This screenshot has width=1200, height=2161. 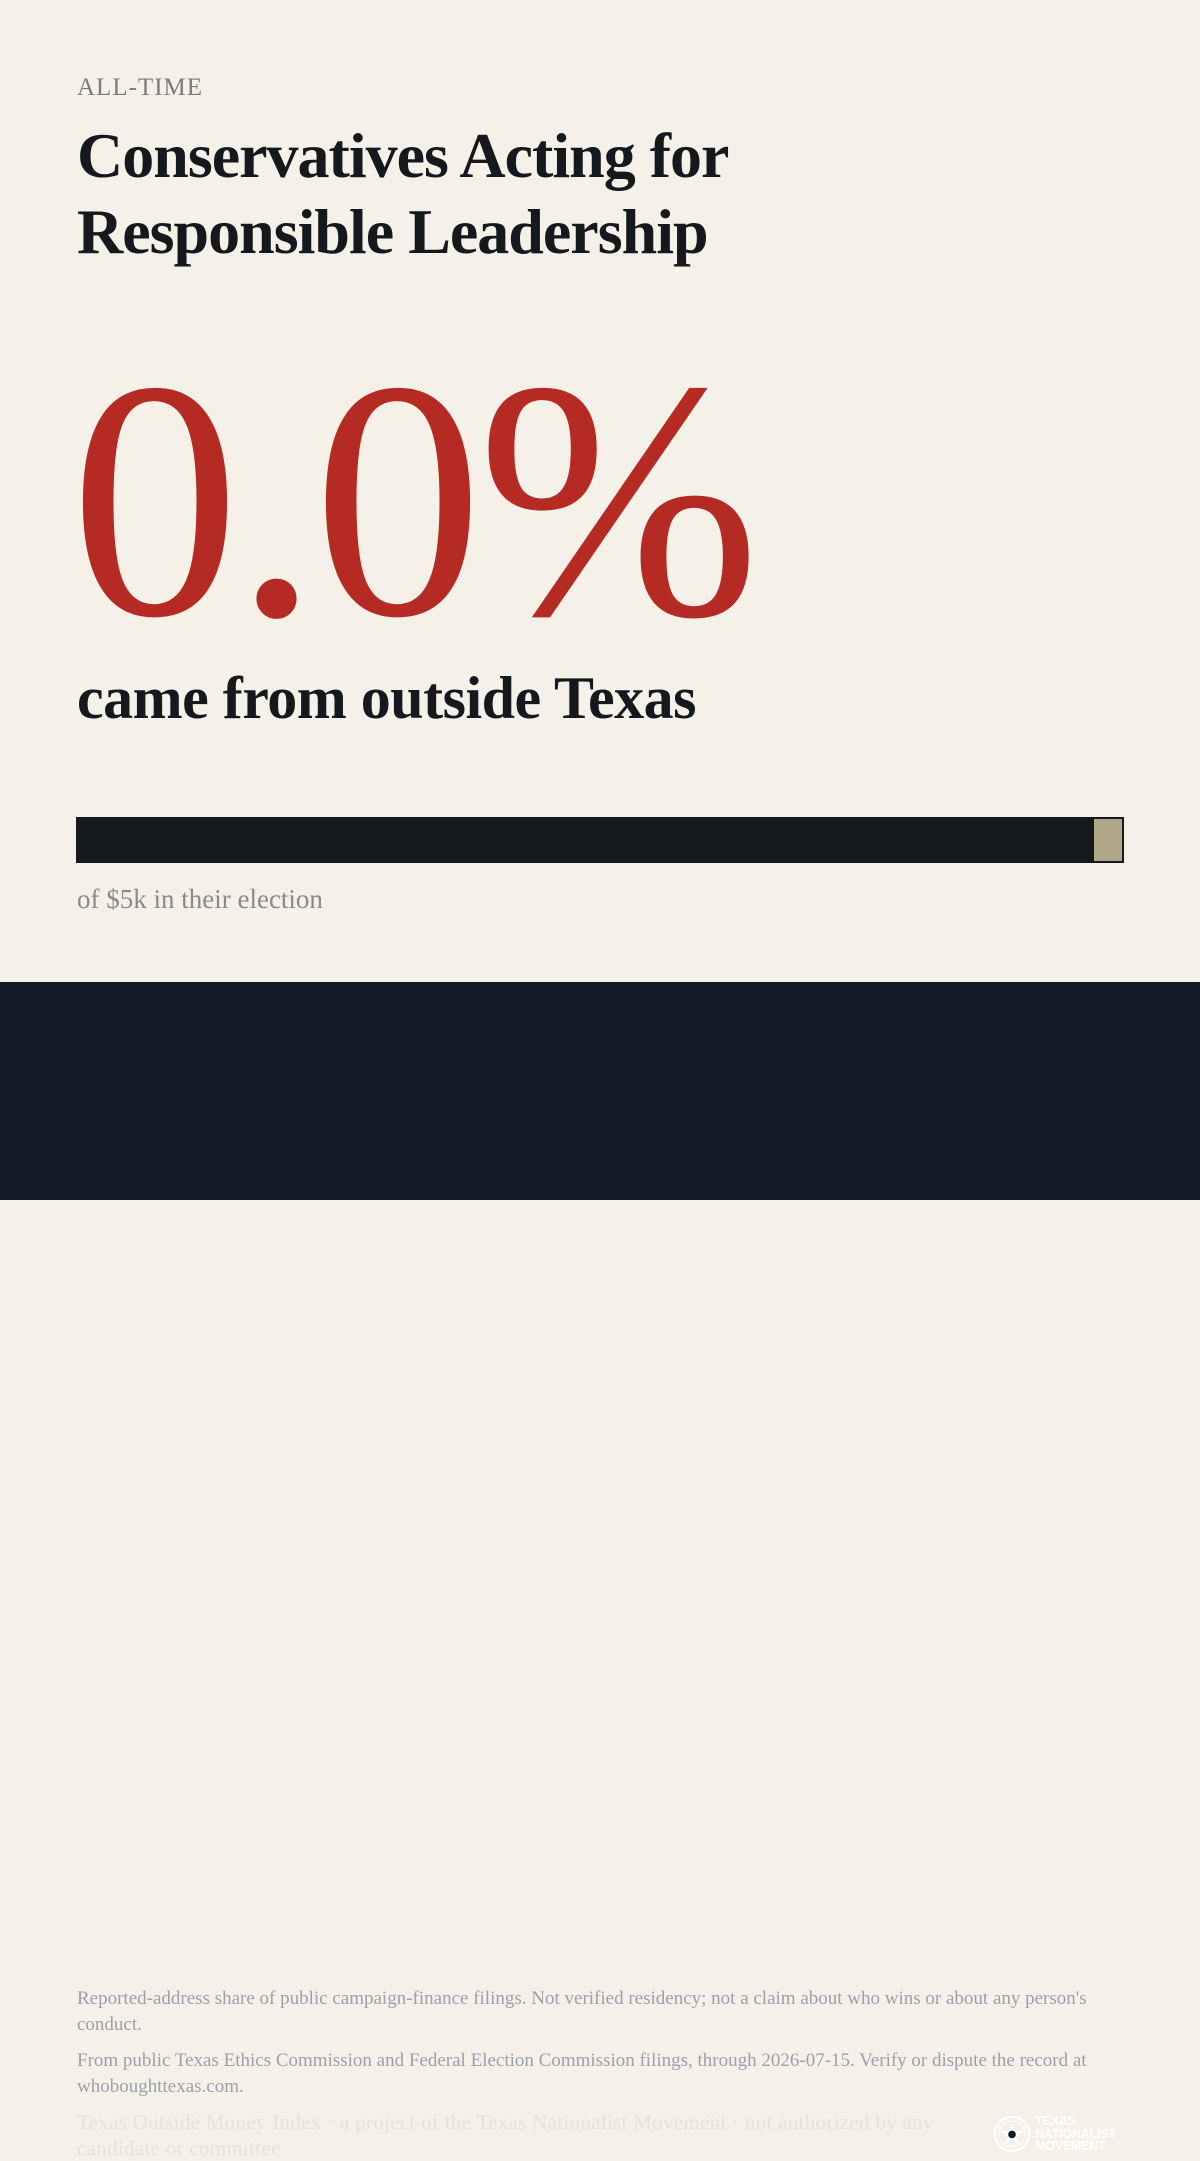 I want to click on logo-line-2: NATIONALIST, so click(x=1075, y=2133).